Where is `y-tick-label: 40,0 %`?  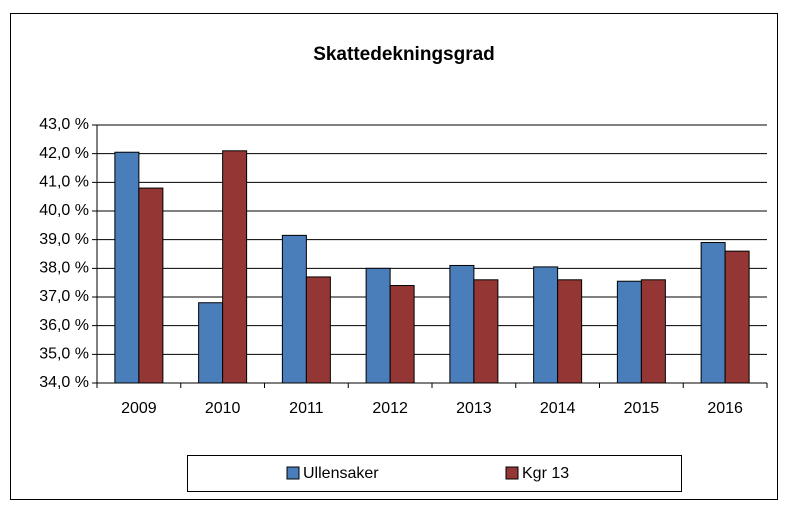
y-tick-label: 40,0 % is located at coordinates (64, 210).